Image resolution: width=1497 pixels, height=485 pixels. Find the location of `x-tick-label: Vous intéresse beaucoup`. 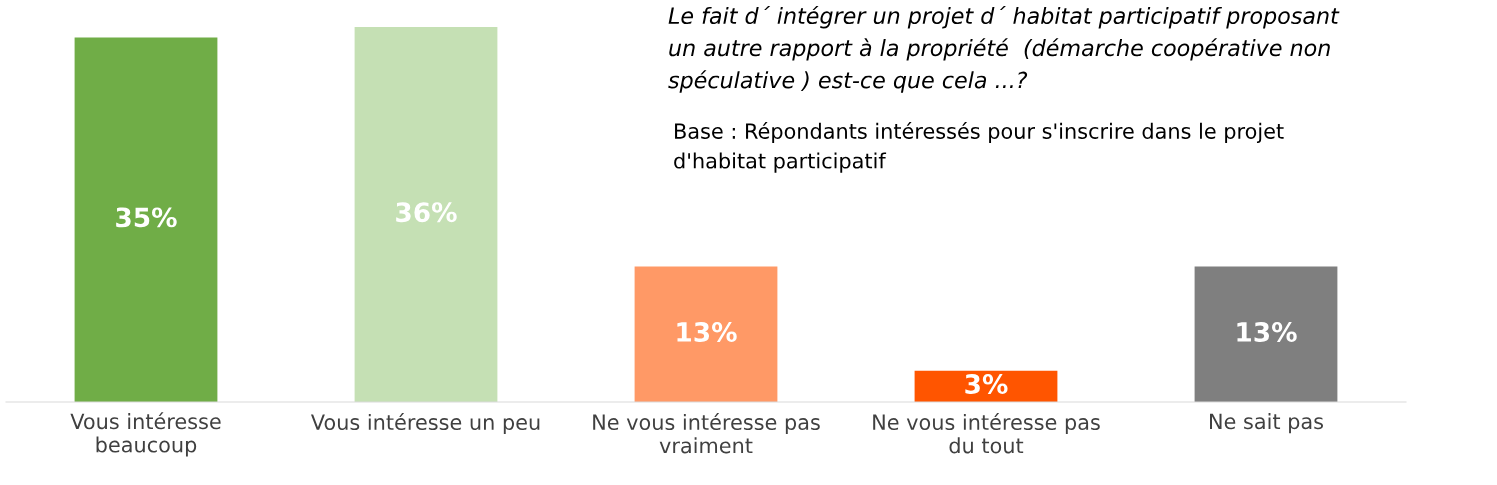

x-tick-label: Vous intéresse beaucoup is located at coordinates (145, 434).